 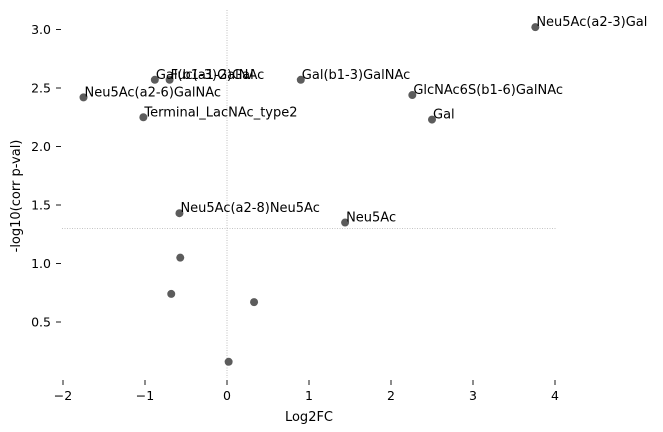 What do you see at coordinates (488, 90) in the screenshot?
I see `point-label: GlcNAc6S(b1-6)GalNAc` at bounding box center [488, 90].